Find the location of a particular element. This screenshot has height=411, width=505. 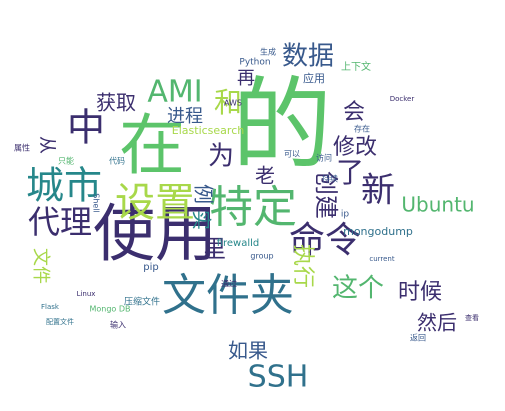

cloud-word: 获取 is located at coordinates (116, 103).